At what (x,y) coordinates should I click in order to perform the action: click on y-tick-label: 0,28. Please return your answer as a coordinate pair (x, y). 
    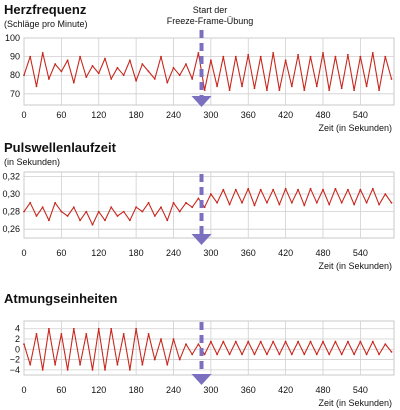
    Looking at the image, I should click on (11, 212).